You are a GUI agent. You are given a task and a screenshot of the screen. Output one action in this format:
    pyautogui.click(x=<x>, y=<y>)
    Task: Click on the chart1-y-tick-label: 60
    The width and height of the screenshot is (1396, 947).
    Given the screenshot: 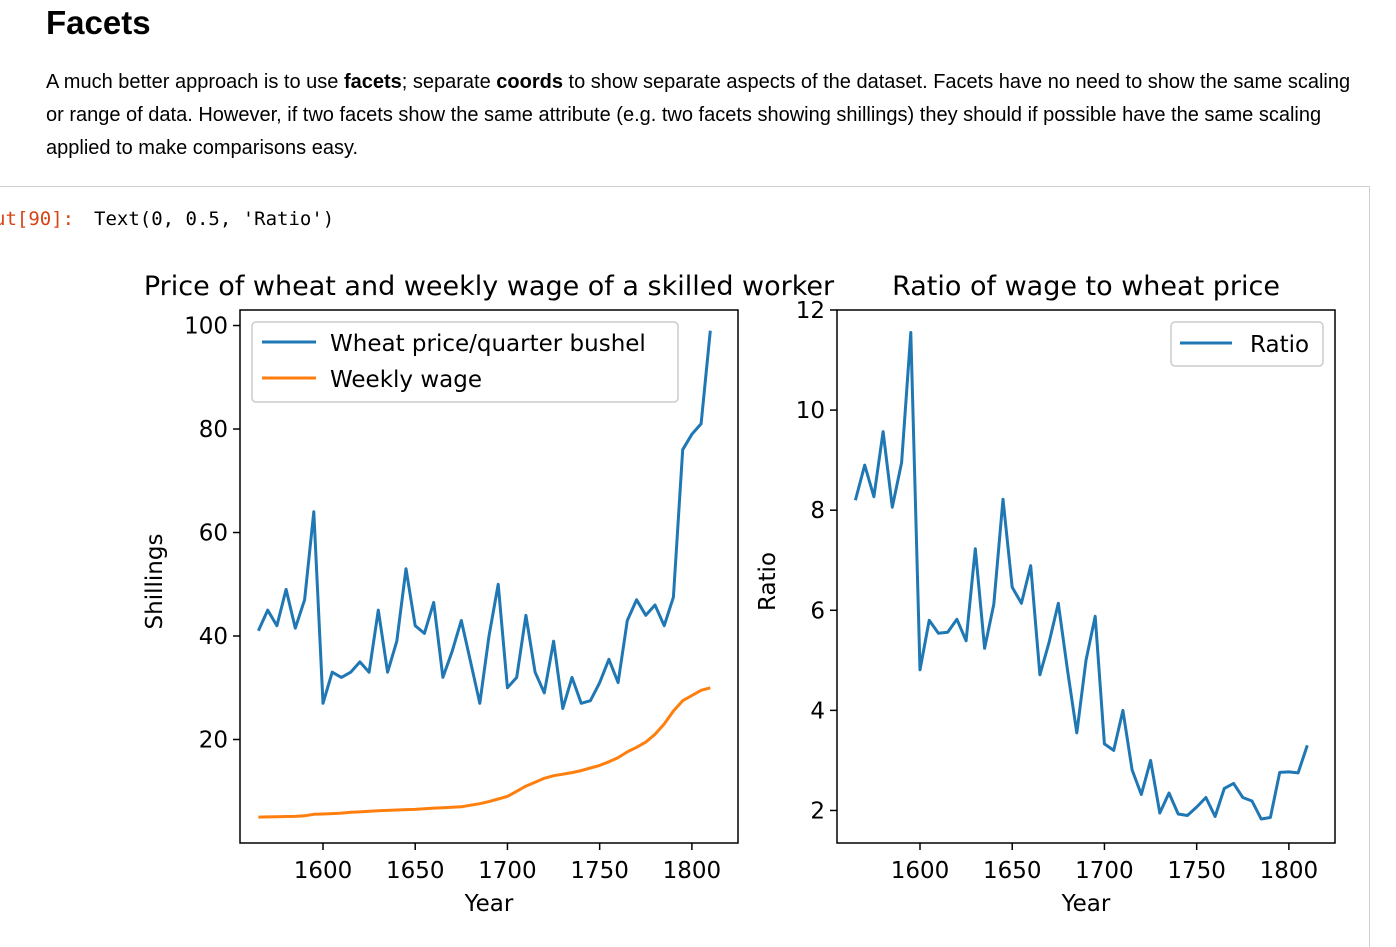 What is the action you would take?
    pyautogui.click(x=213, y=534)
    